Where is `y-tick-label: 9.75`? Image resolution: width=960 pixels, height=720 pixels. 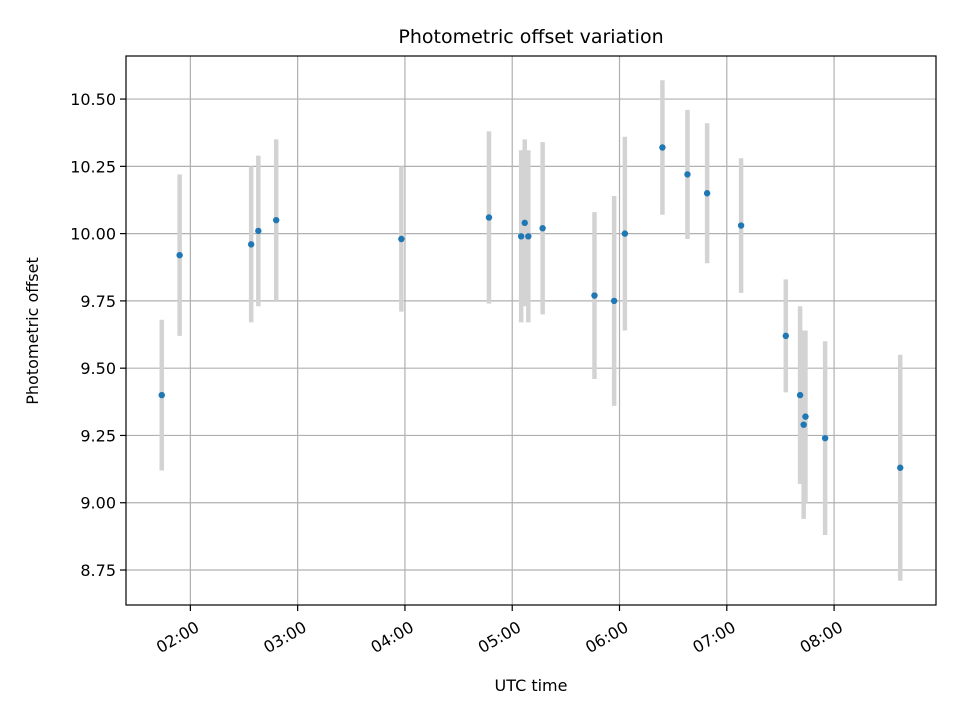 y-tick-label: 9.75 is located at coordinates (98, 301).